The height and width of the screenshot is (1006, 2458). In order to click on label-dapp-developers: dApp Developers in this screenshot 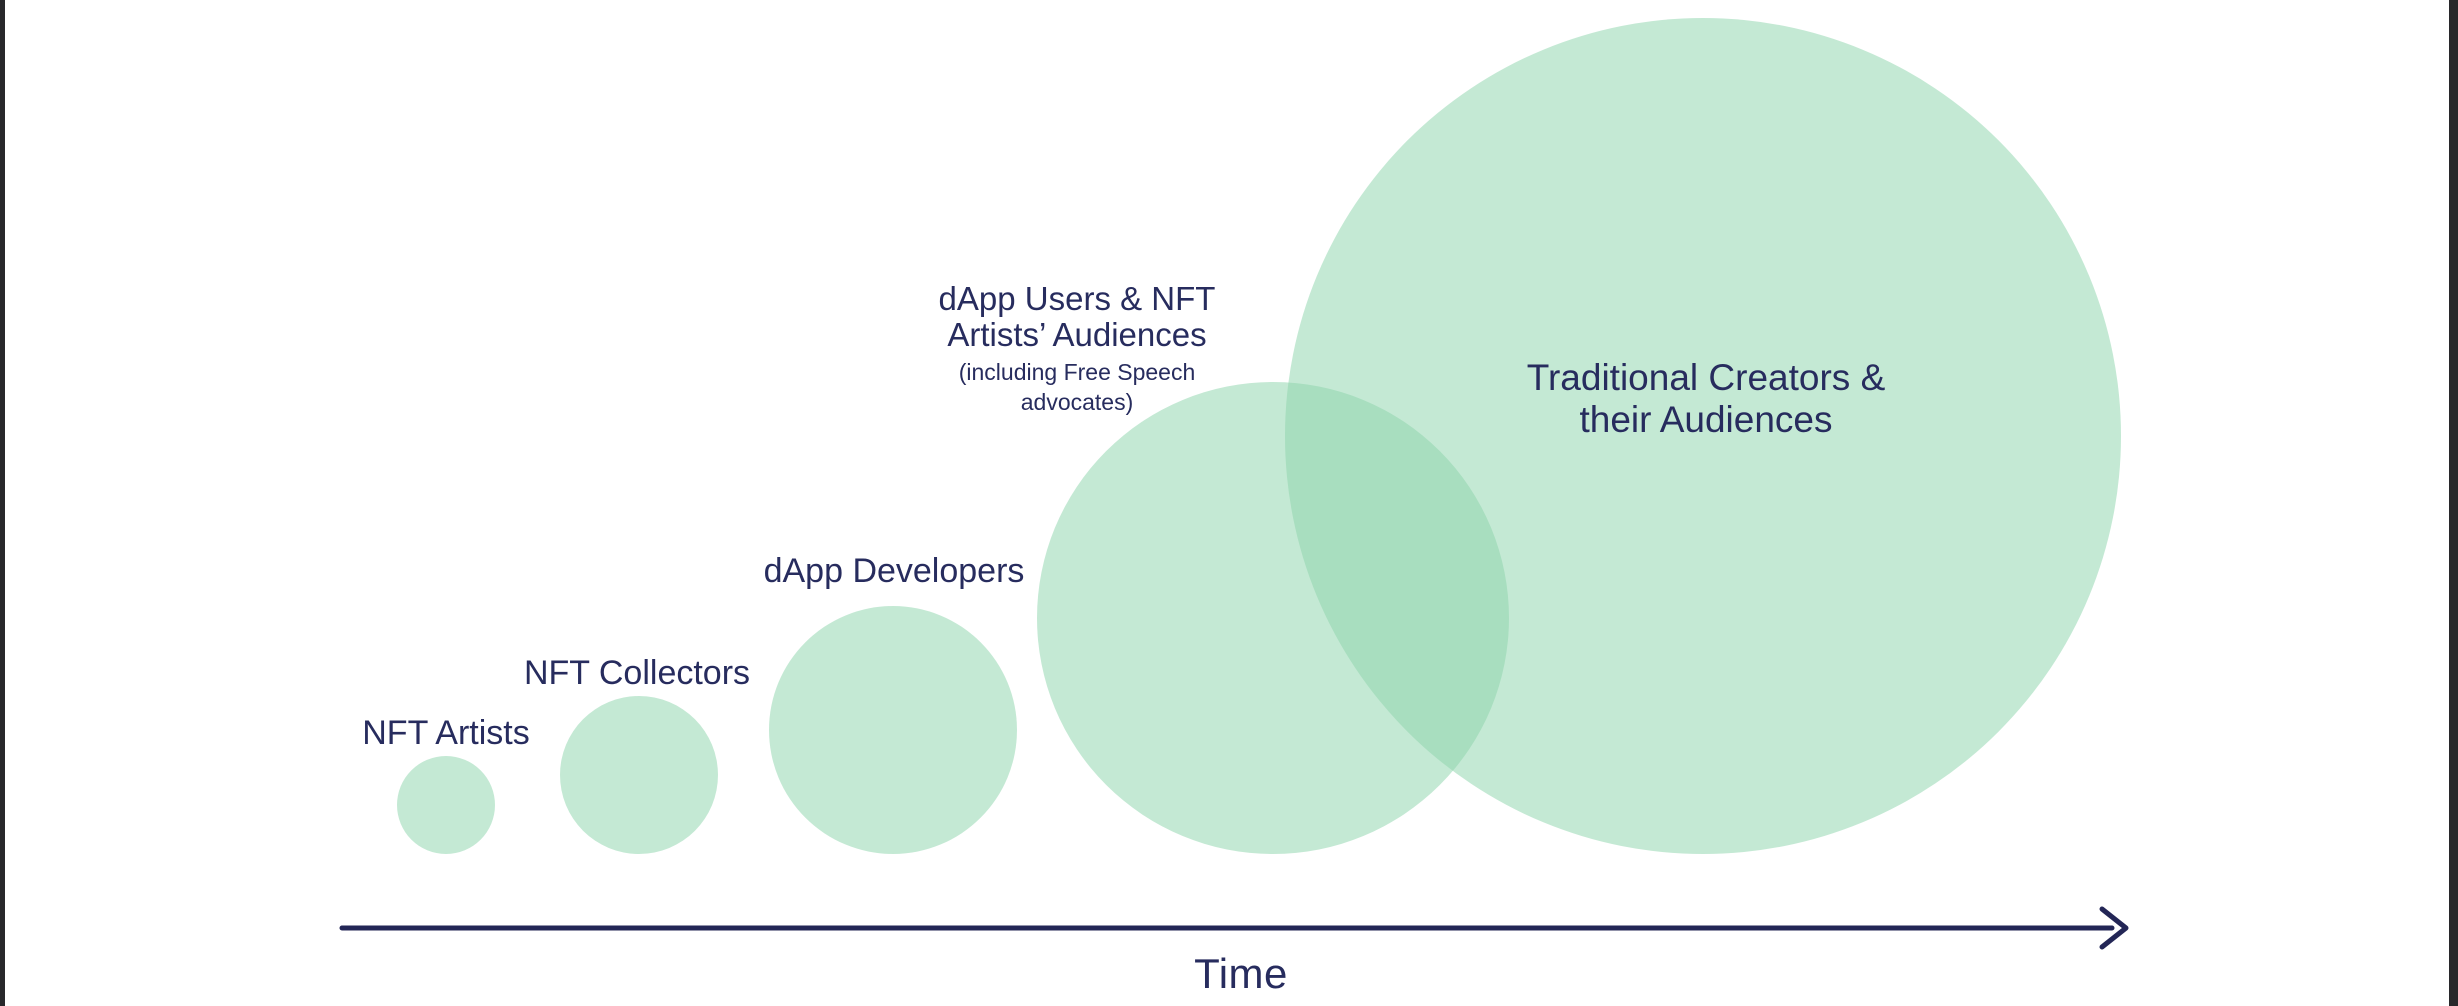, I will do `click(894, 571)`.